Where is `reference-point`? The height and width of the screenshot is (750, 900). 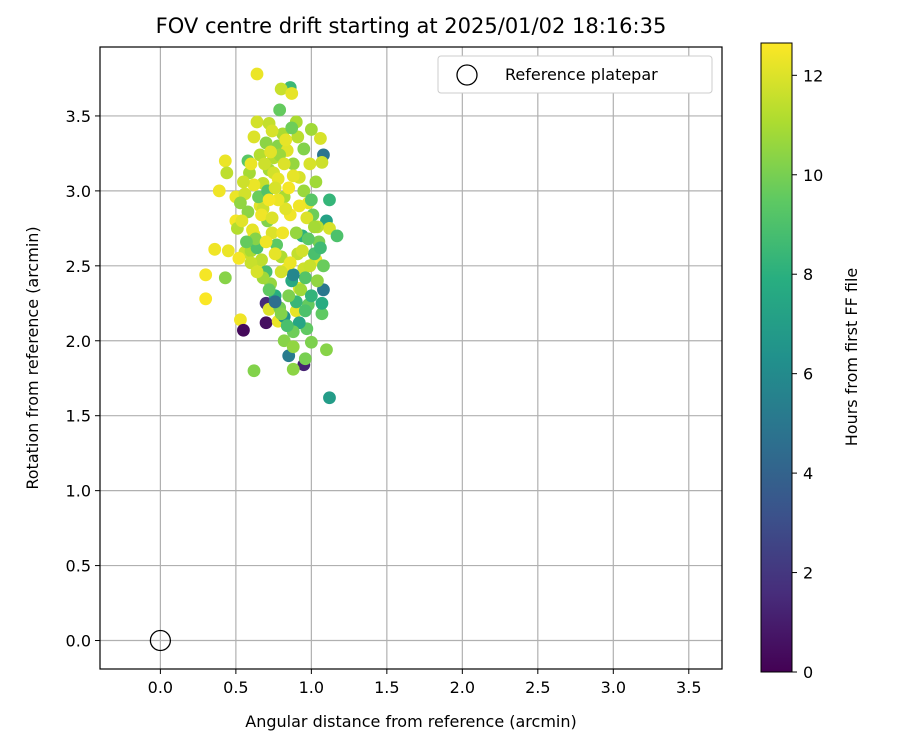 reference-point is located at coordinates (160, 640).